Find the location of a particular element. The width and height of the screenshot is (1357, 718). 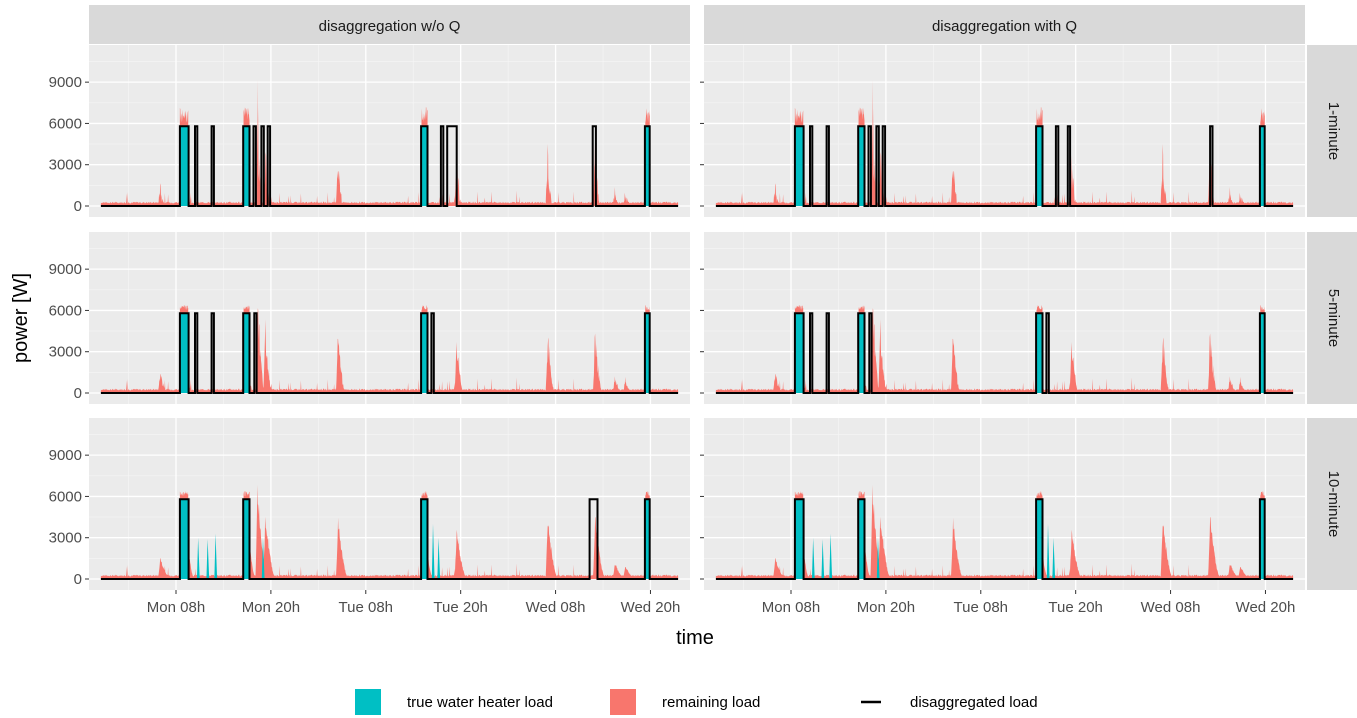

row-strip-label: 5-minute is located at coordinates (1333, 318).